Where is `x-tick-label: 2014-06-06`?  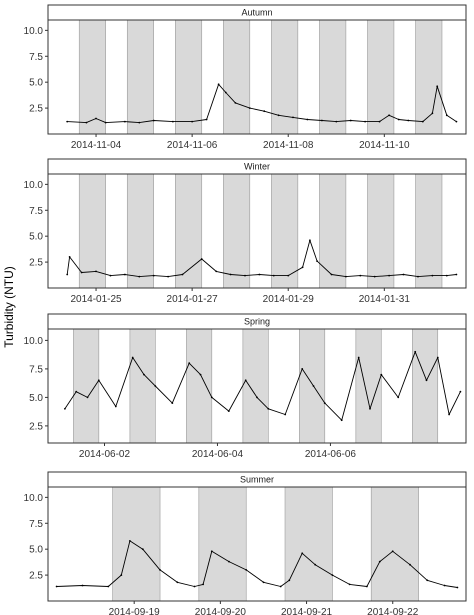 x-tick-label: 2014-06-06 is located at coordinates (331, 454).